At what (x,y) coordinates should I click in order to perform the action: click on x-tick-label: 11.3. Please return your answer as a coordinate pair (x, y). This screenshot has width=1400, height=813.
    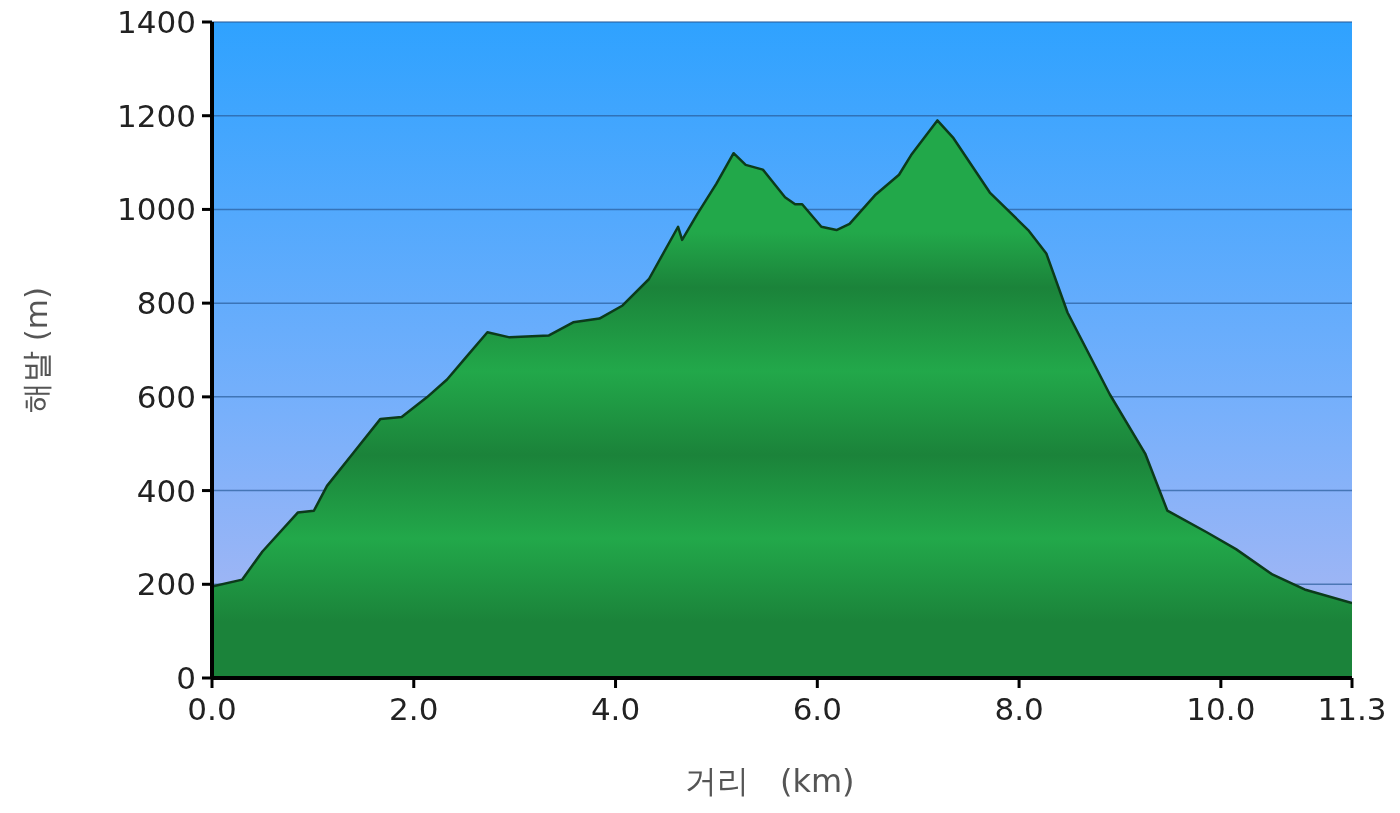
    Looking at the image, I should click on (1352, 709).